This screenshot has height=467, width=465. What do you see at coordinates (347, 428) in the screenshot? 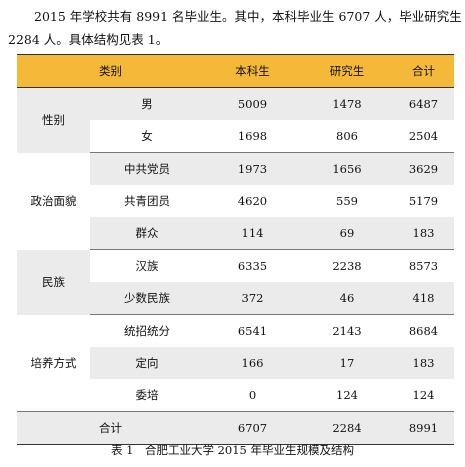
I see `graduate-total: 2284` at bounding box center [347, 428].